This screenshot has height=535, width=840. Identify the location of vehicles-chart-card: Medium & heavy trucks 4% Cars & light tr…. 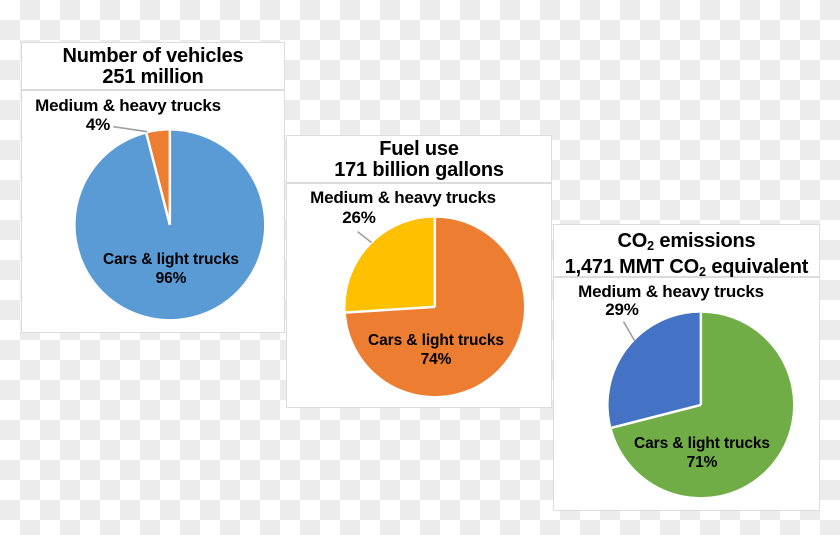
(153, 211).